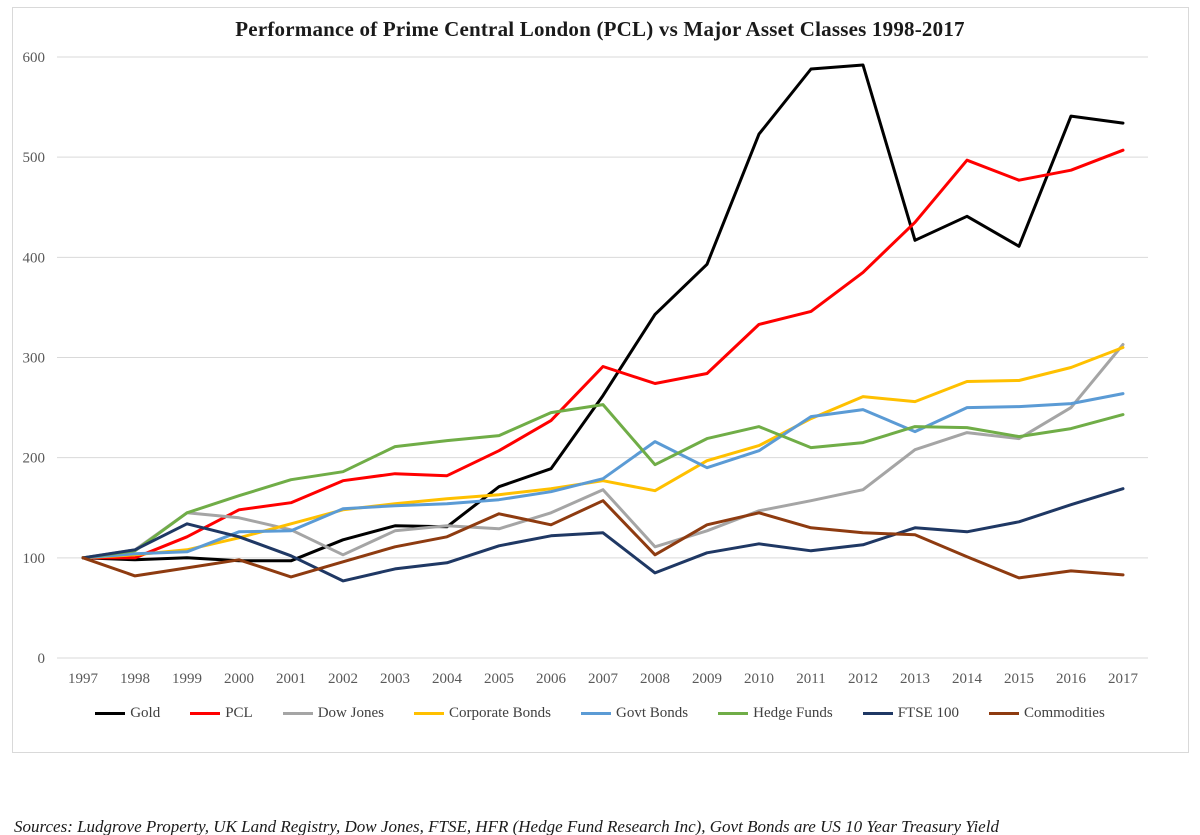 Image resolution: width=1200 pixels, height=835 pixels. Describe the element at coordinates (759, 679) in the screenshot. I see `x-tick-label: 2010` at that location.